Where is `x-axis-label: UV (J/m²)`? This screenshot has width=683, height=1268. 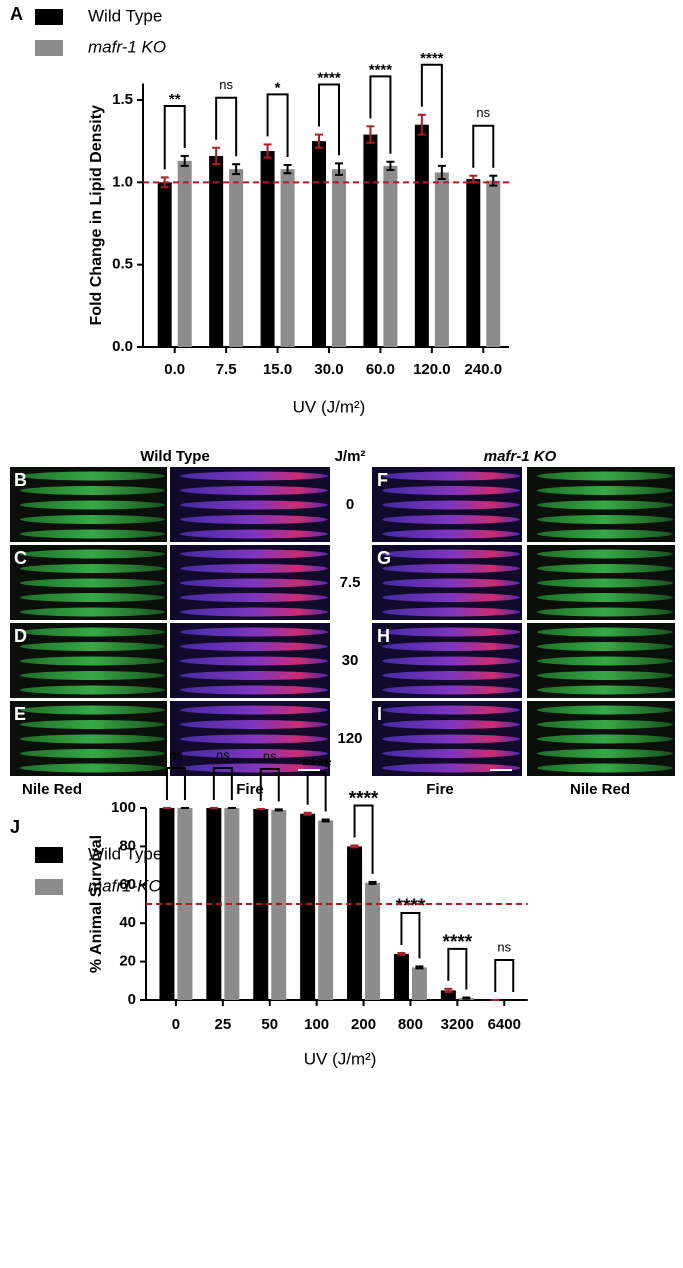 x-axis-label: UV (J/m²) is located at coordinates (340, 1058).